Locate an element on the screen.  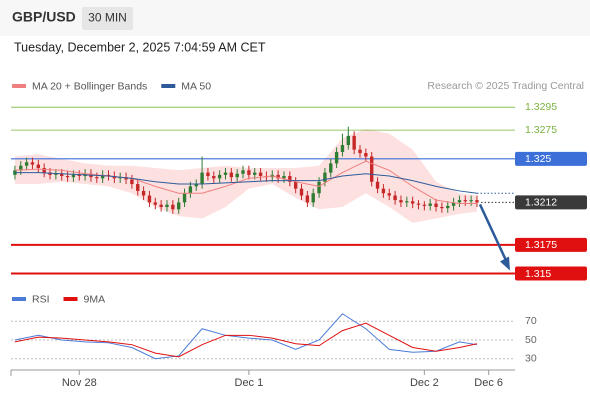
x-tick-label: Dec 1 is located at coordinates (249, 383).